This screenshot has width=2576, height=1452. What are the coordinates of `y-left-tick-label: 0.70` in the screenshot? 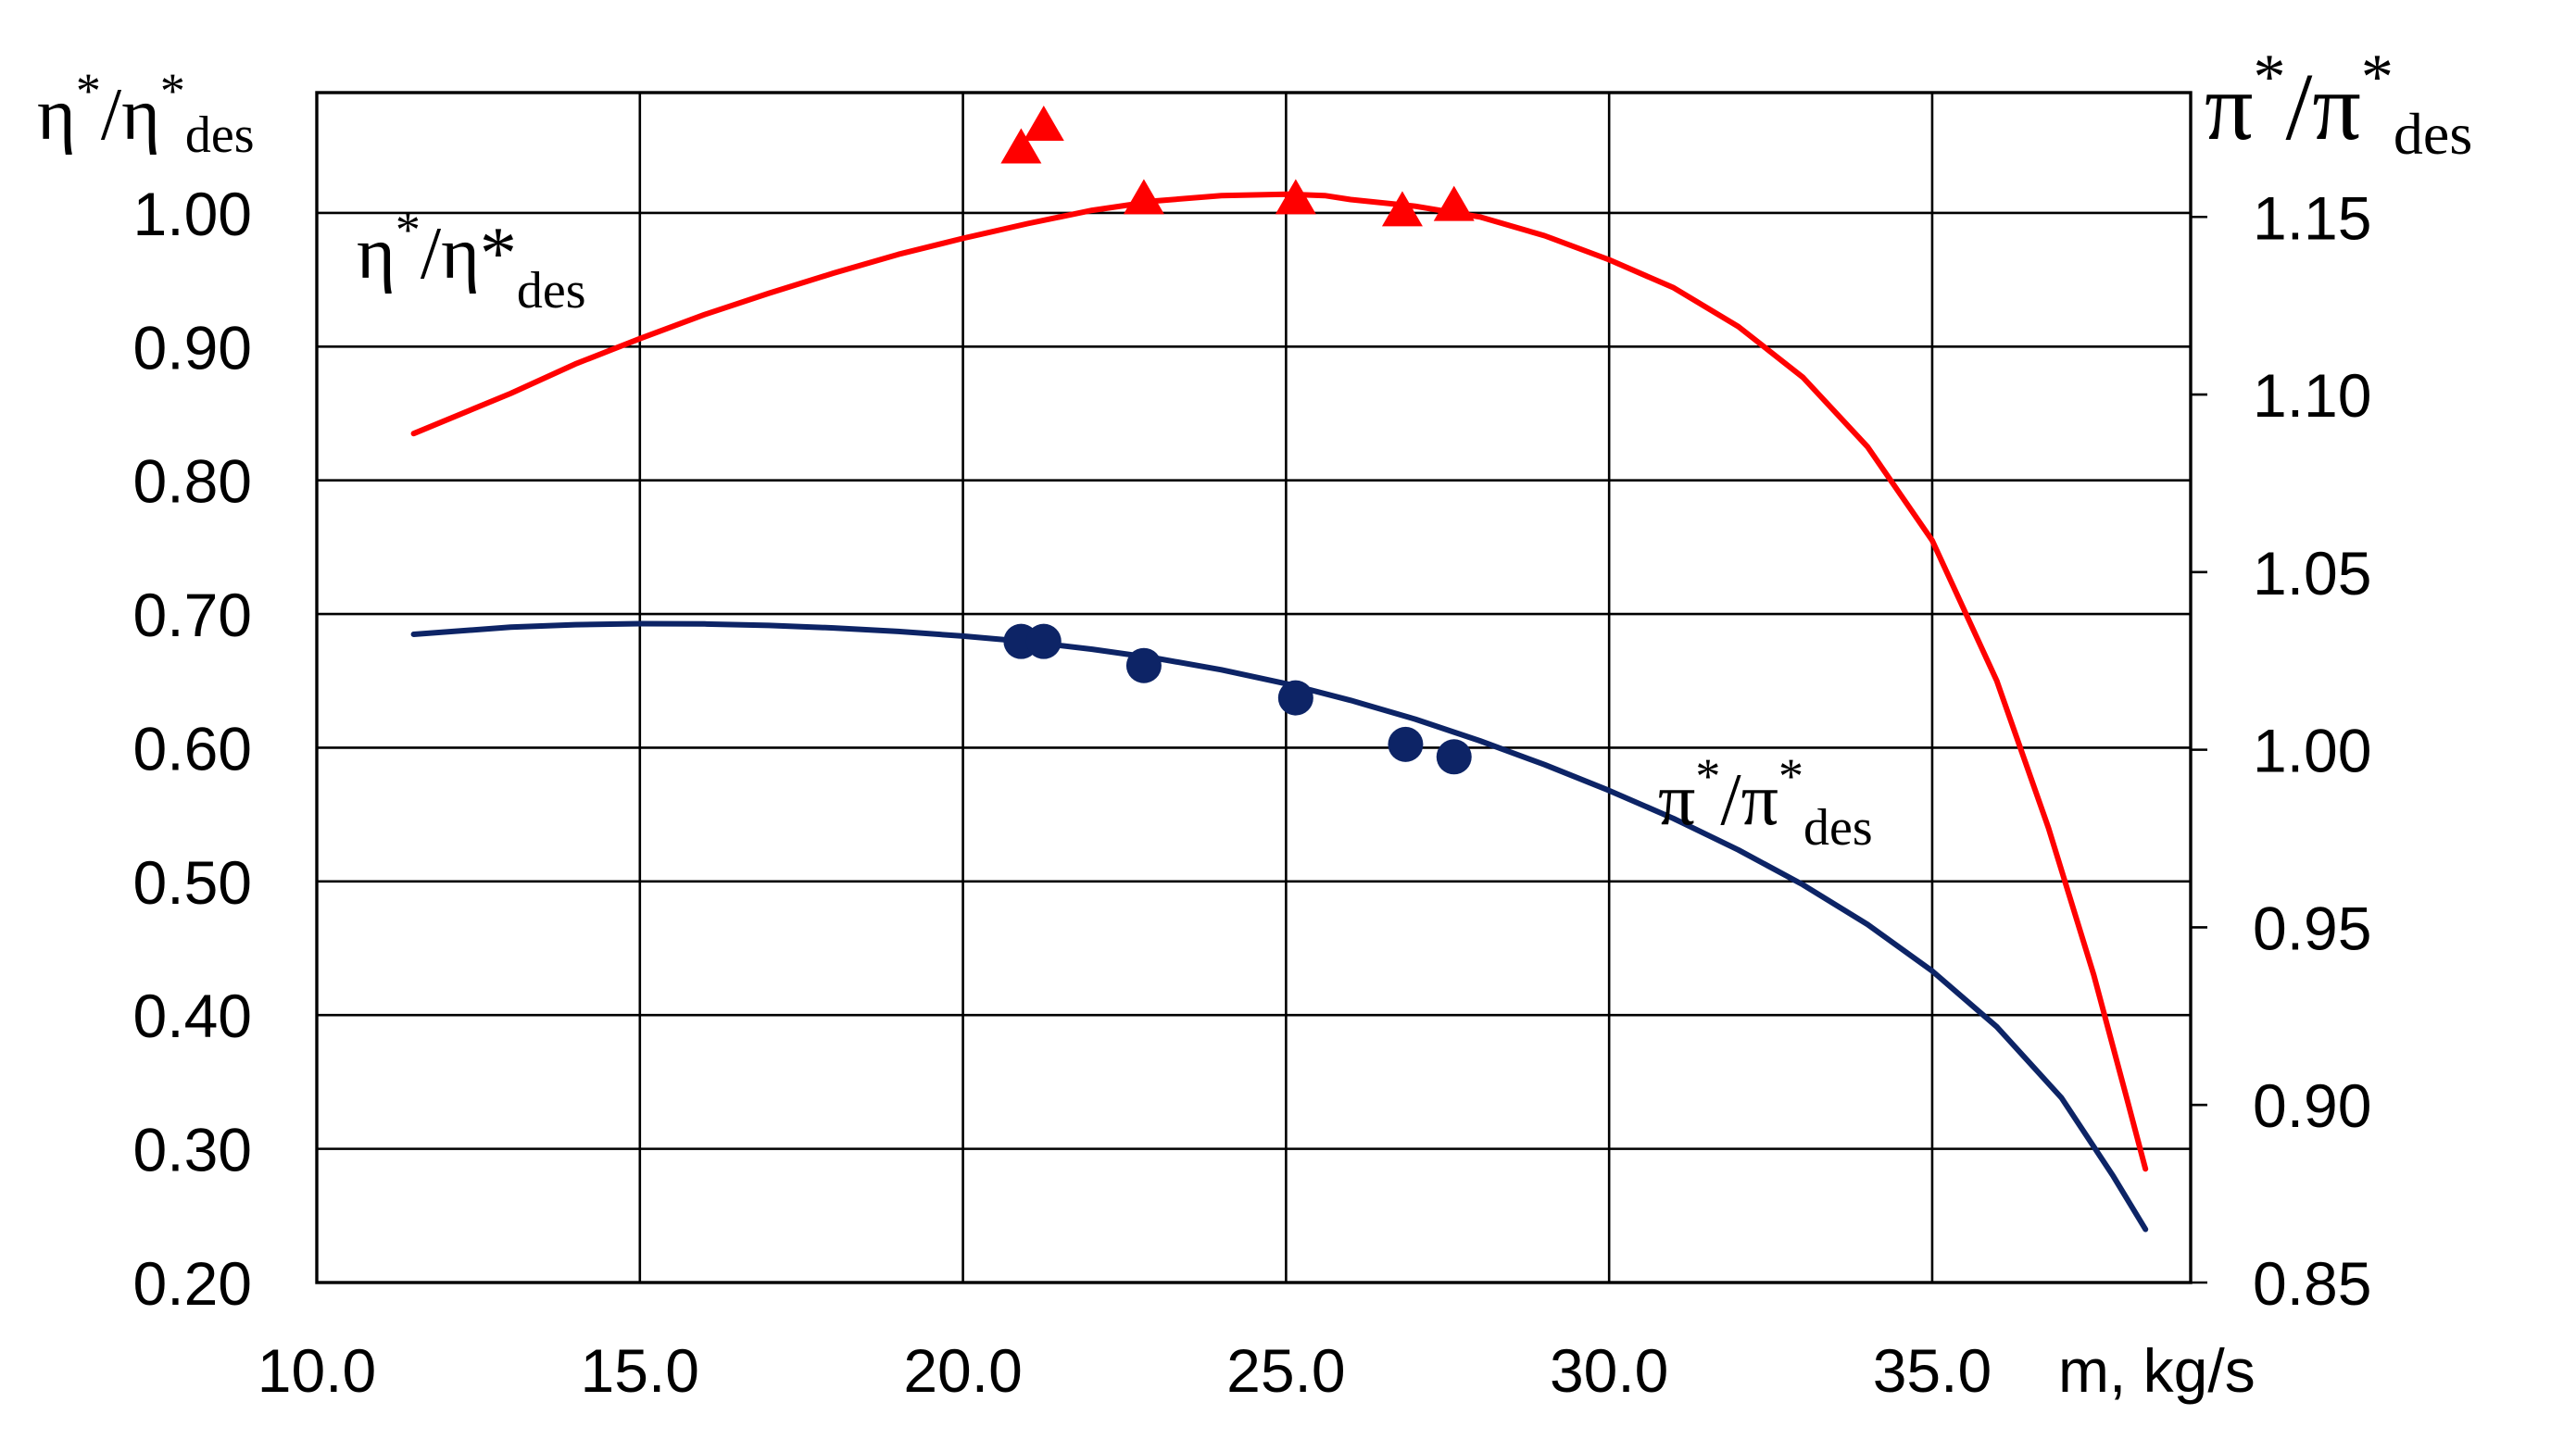 It's located at (192, 615).